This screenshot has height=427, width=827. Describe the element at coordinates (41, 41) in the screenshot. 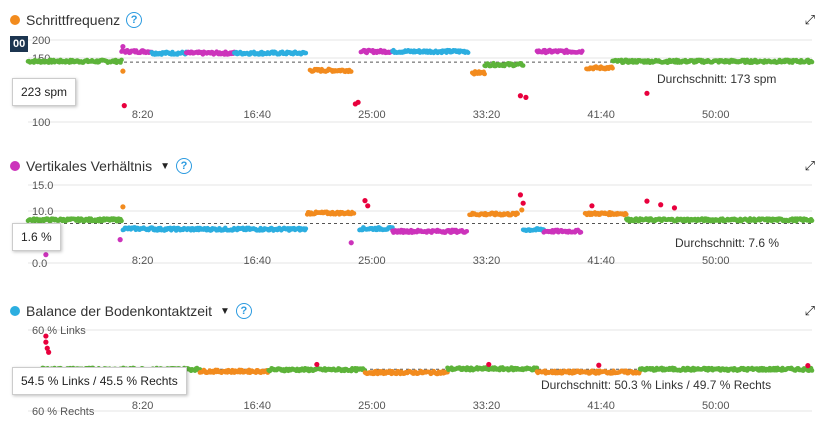

I see `y-tick-label: 200` at that location.